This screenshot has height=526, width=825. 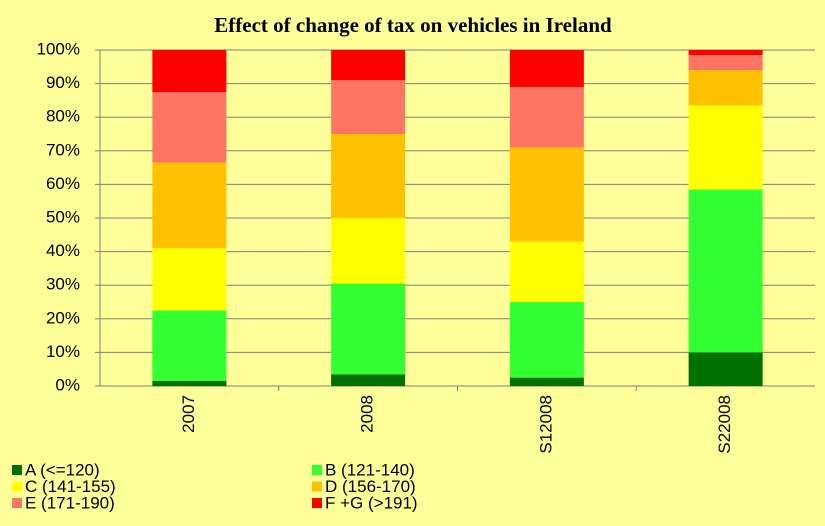 What do you see at coordinates (63, 284) in the screenshot?
I see `y-tick-label: 30%` at bounding box center [63, 284].